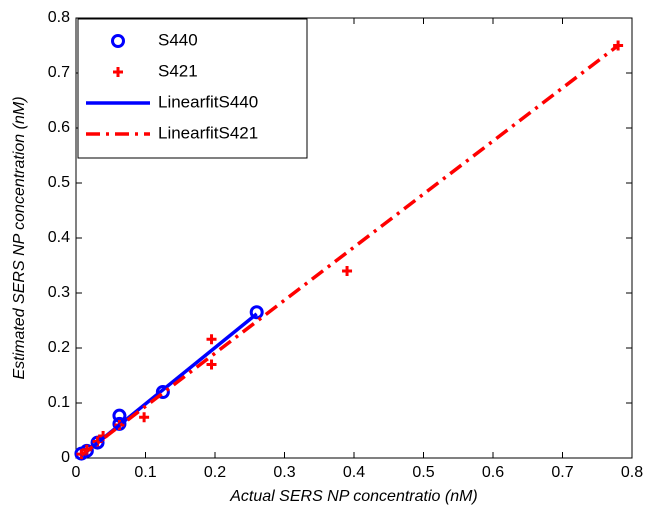 The image size is (647, 510). I want to click on y-tick-label: 0.1, so click(59, 402).